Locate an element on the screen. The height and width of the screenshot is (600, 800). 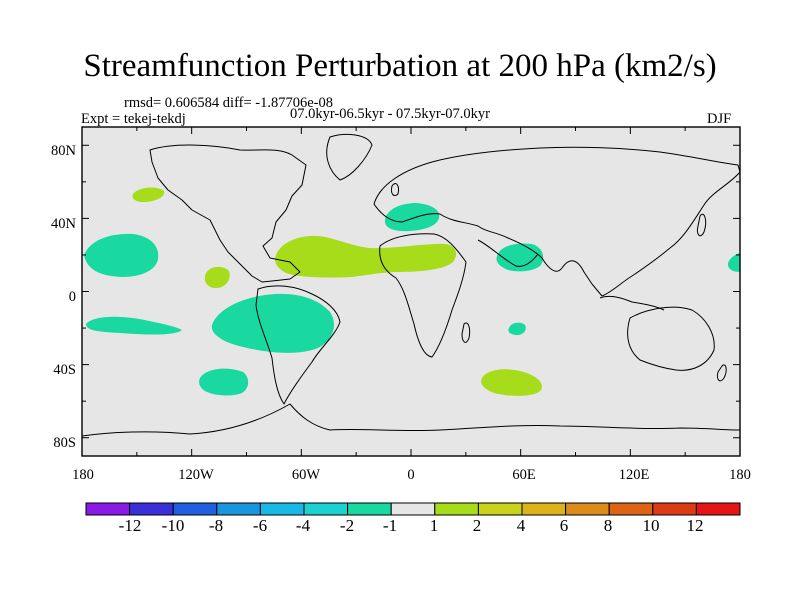
stats-line: rmsd= 0.606584 diff= -1.87706e-08 is located at coordinates (228, 103).